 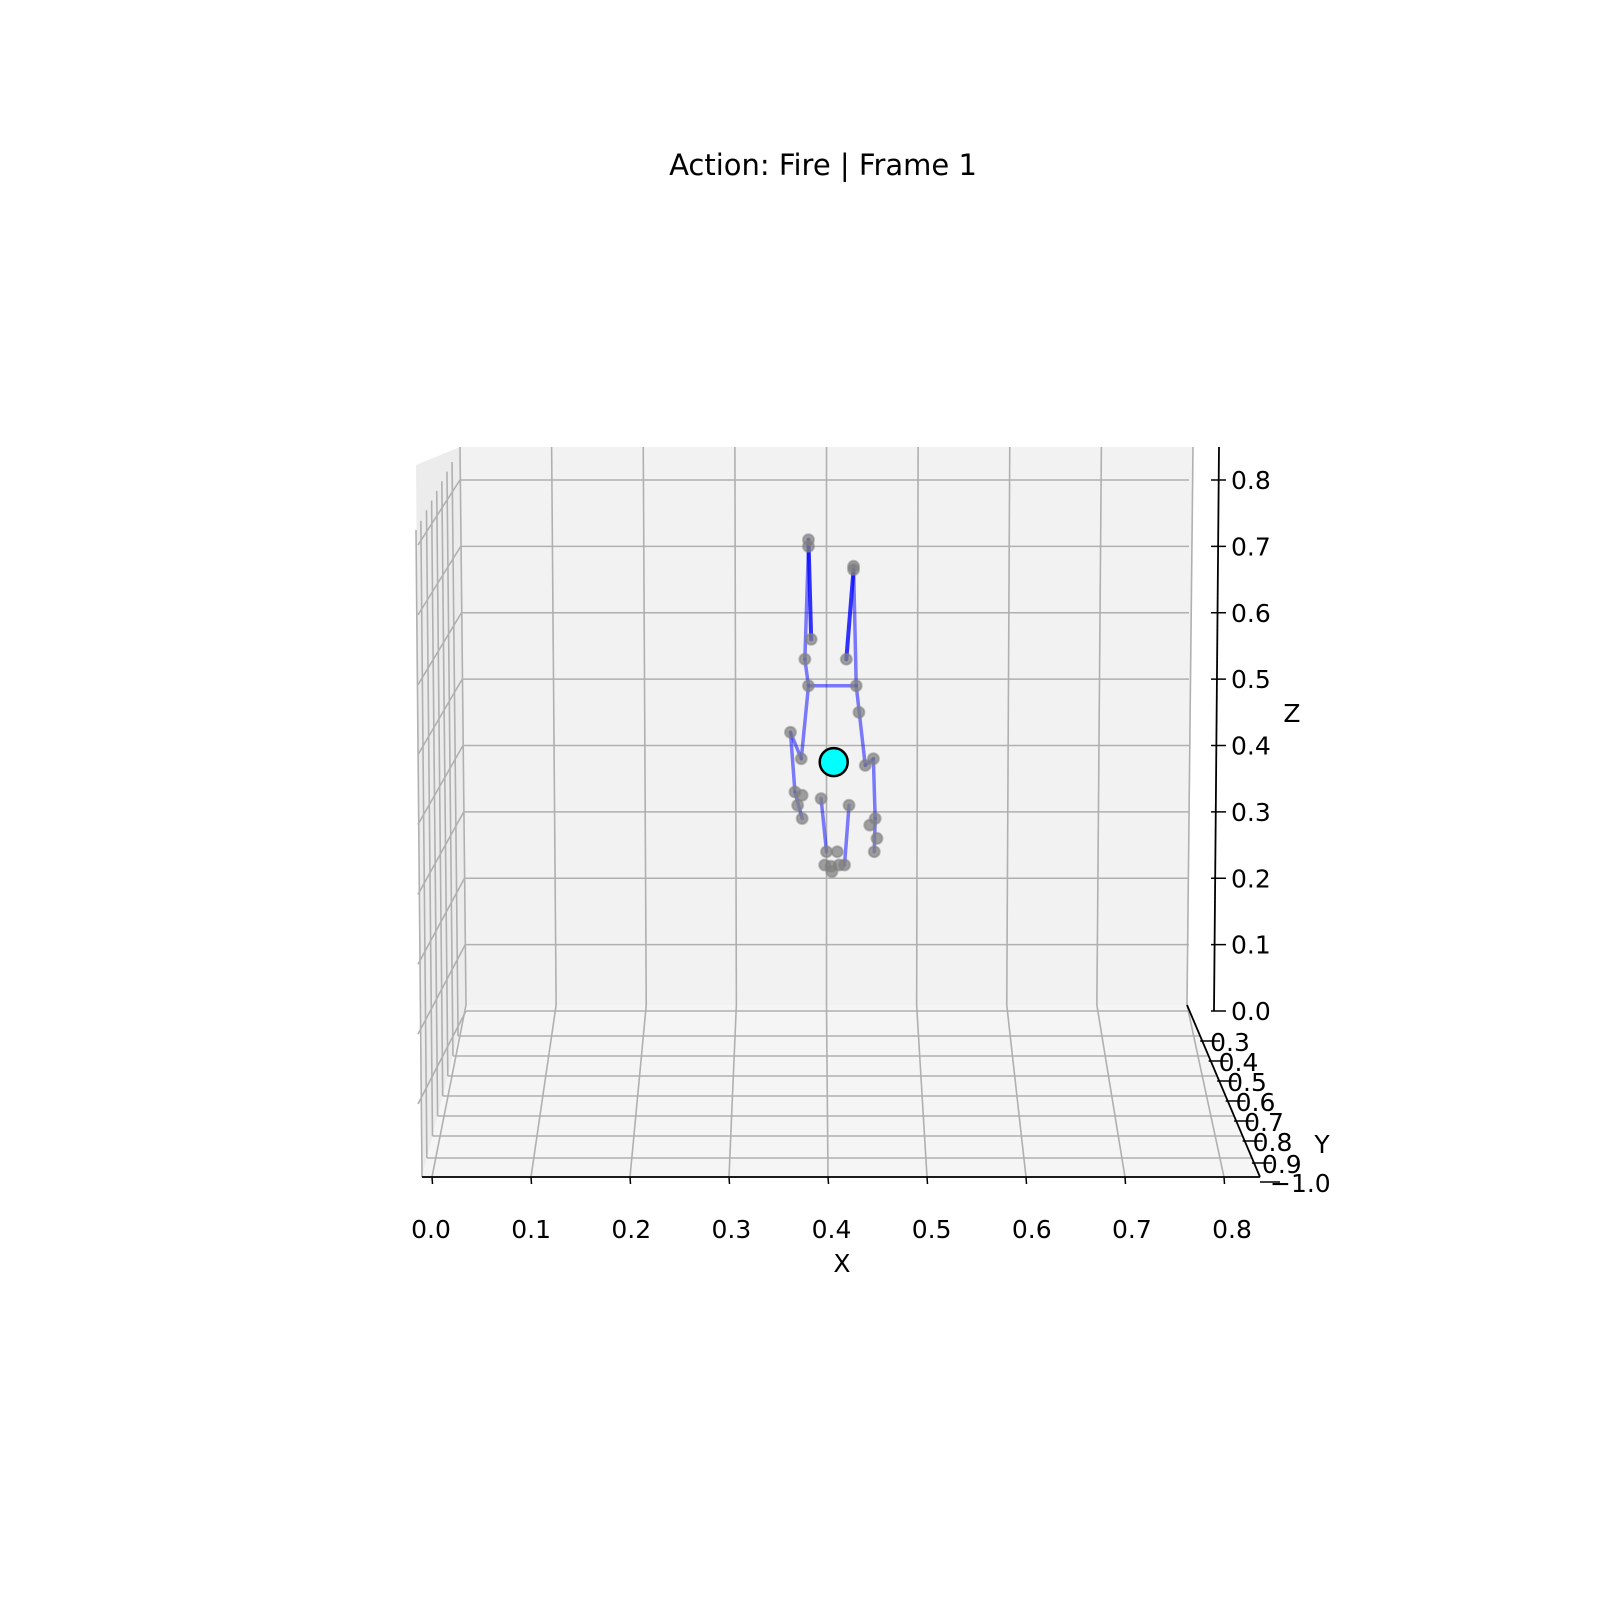 What do you see at coordinates (1032, 1229) in the screenshot?
I see `x-tick-label: 0.6` at bounding box center [1032, 1229].